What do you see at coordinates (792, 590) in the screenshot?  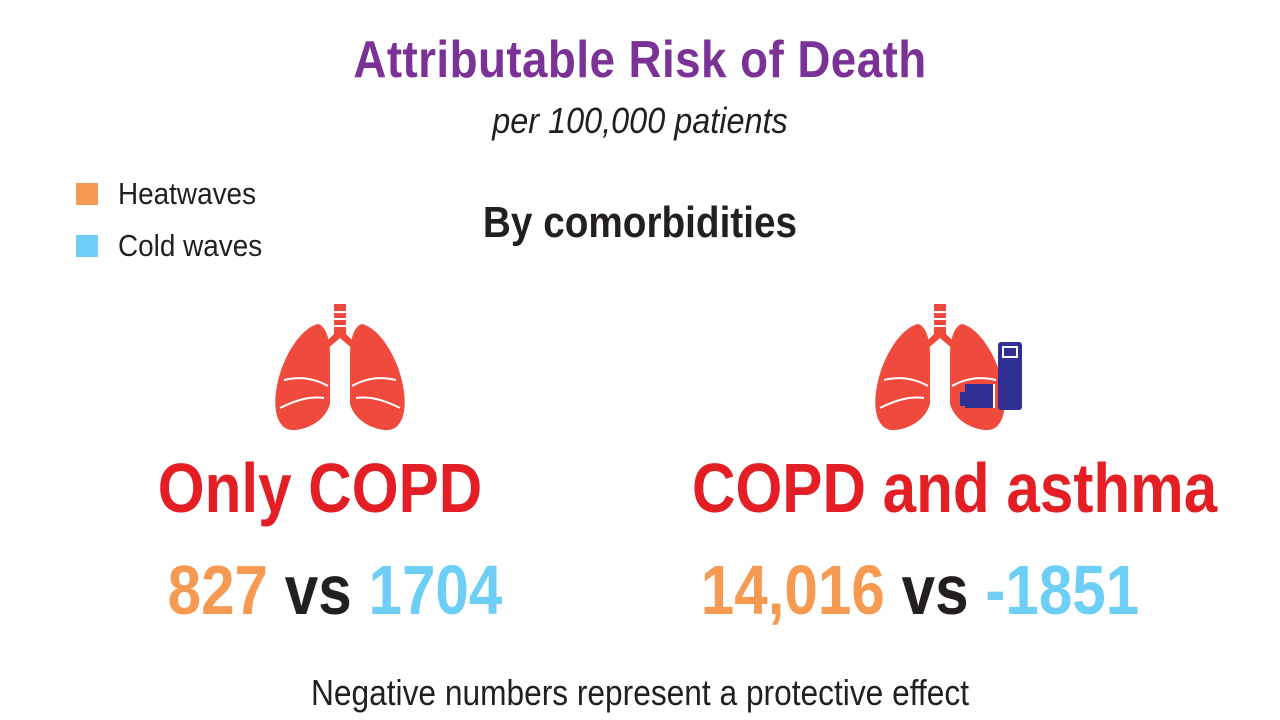 I see `heatwaves-value: 14,016` at bounding box center [792, 590].